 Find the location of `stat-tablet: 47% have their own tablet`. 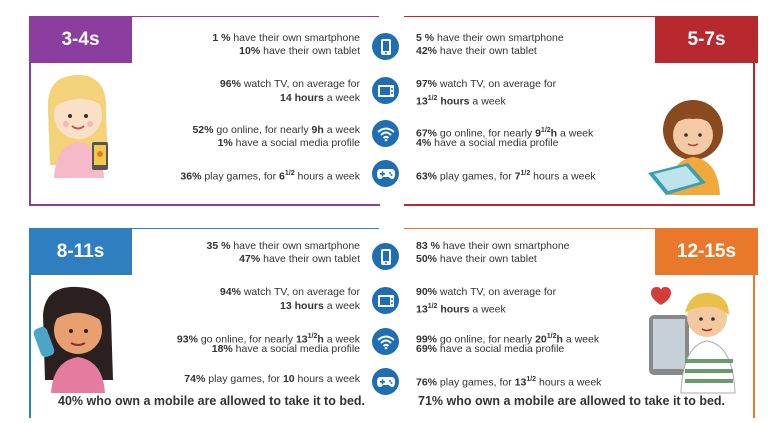

stat-tablet: 47% have their own tablet is located at coordinates (299, 259).